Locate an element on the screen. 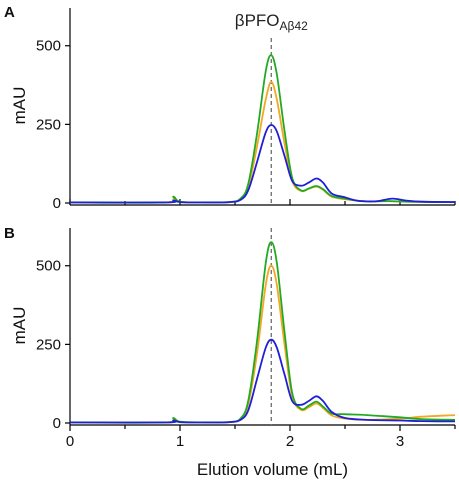 The width and height of the screenshot is (459, 483). panel-letter-b: B is located at coordinates (9, 233).